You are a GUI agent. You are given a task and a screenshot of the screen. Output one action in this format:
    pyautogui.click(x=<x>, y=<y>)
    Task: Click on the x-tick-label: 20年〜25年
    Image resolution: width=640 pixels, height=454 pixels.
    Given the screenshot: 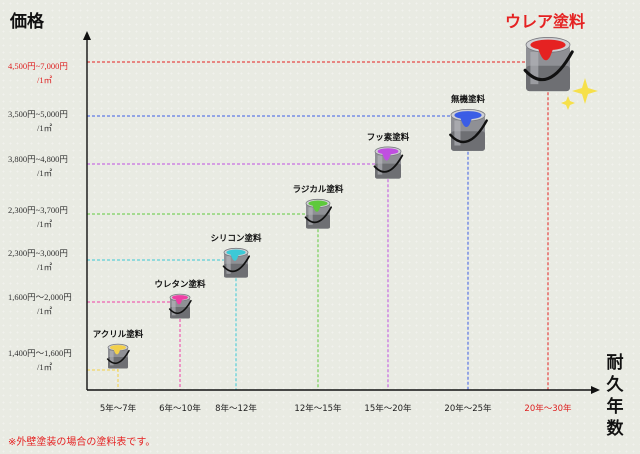 What is the action you would take?
    pyautogui.click(x=468, y=409)
    